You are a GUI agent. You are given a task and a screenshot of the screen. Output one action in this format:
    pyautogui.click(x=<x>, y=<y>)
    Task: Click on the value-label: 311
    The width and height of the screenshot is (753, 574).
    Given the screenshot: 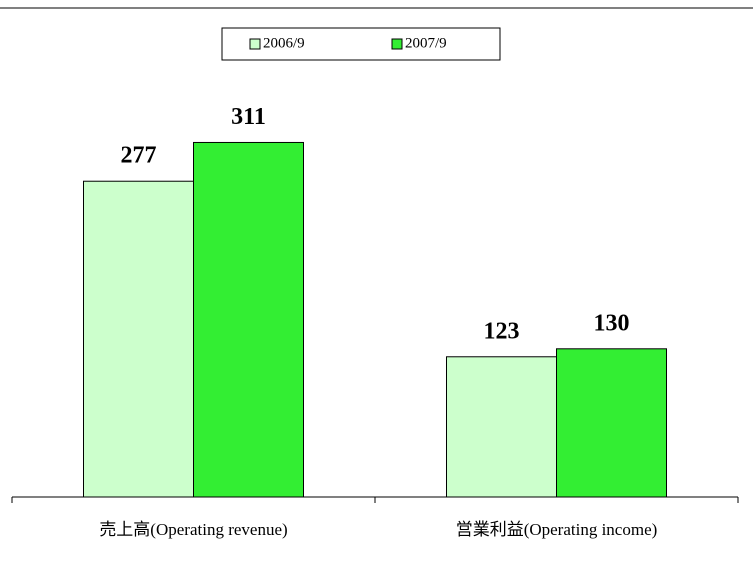 What is the action you would take?
    pyautogui.click(x=248, y=117)
    